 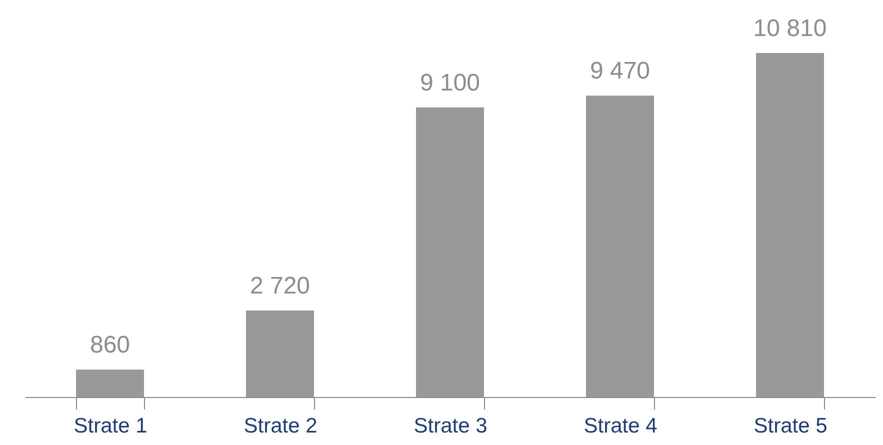 I want to click on x-tick-label: Strate 1, so click(x=111, y=426).